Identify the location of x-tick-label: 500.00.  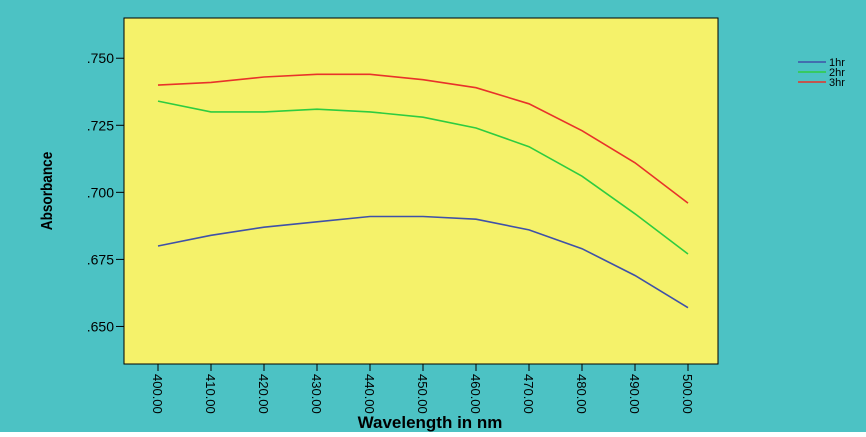
(687, 394).